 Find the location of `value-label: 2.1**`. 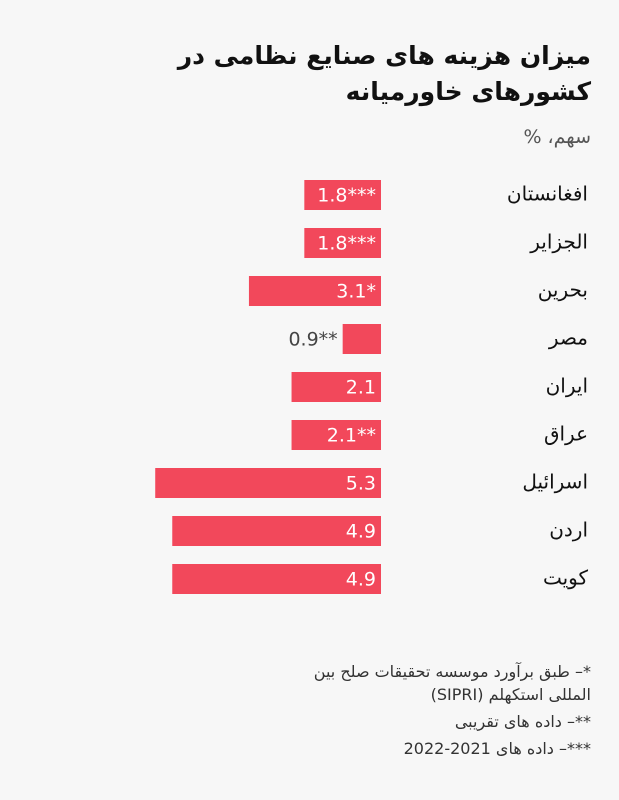

value-label: 2.1** is located at coordinates (351, 436).